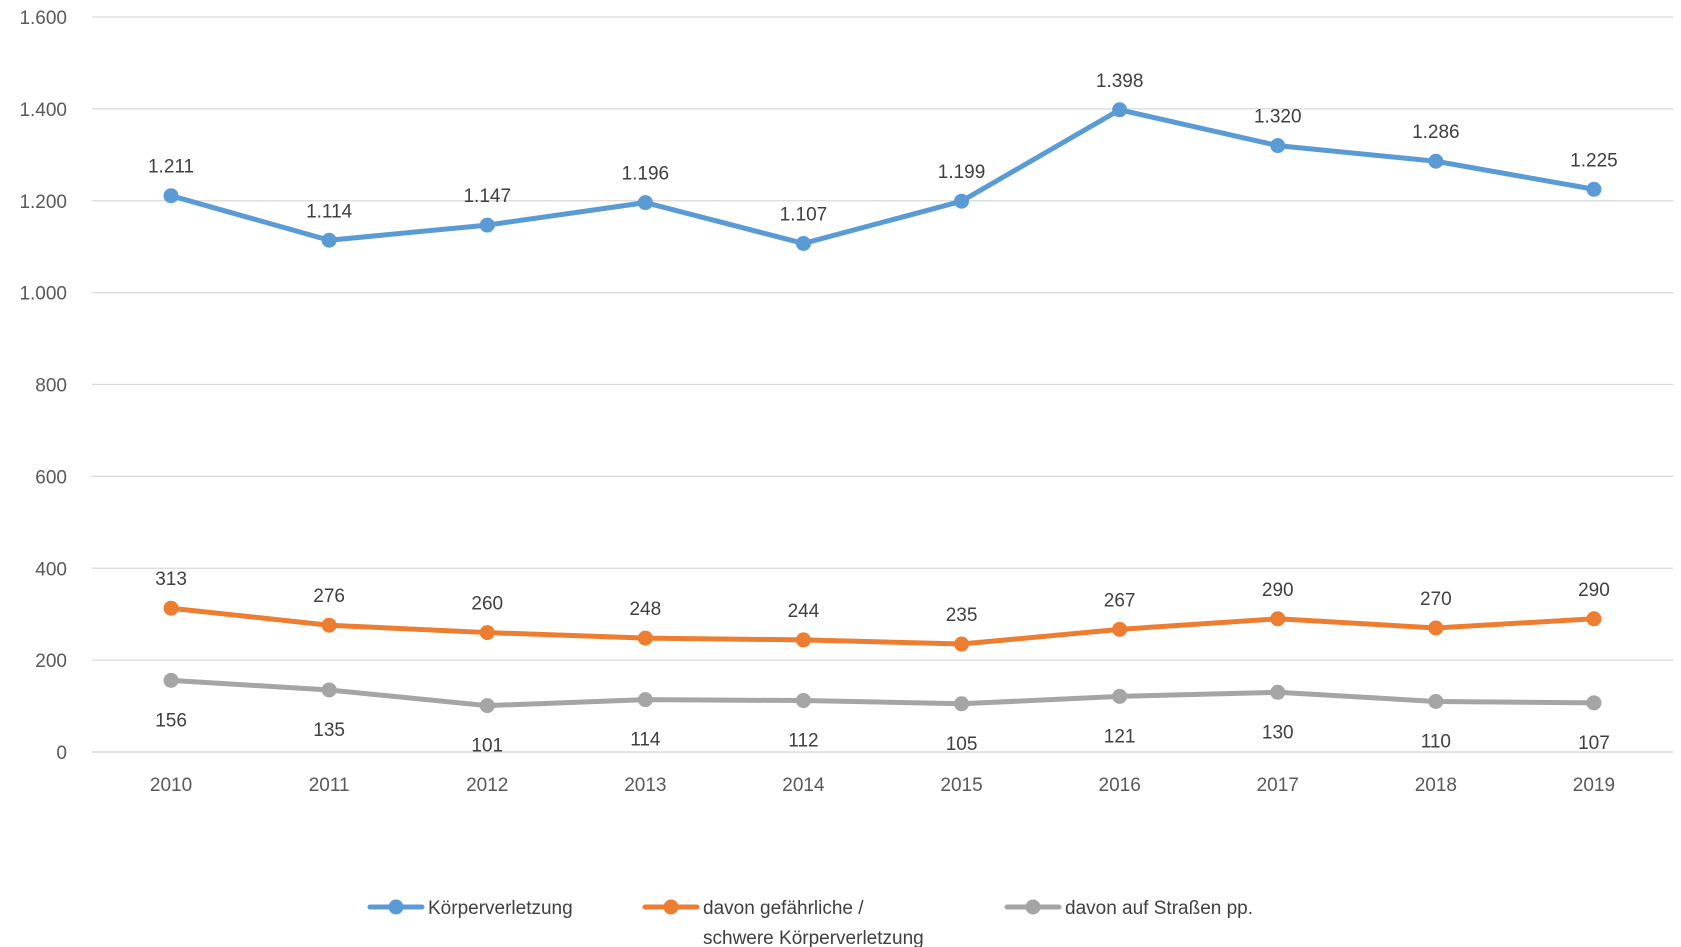  I want to click on y-tick-label: 0, so click(61, 753).